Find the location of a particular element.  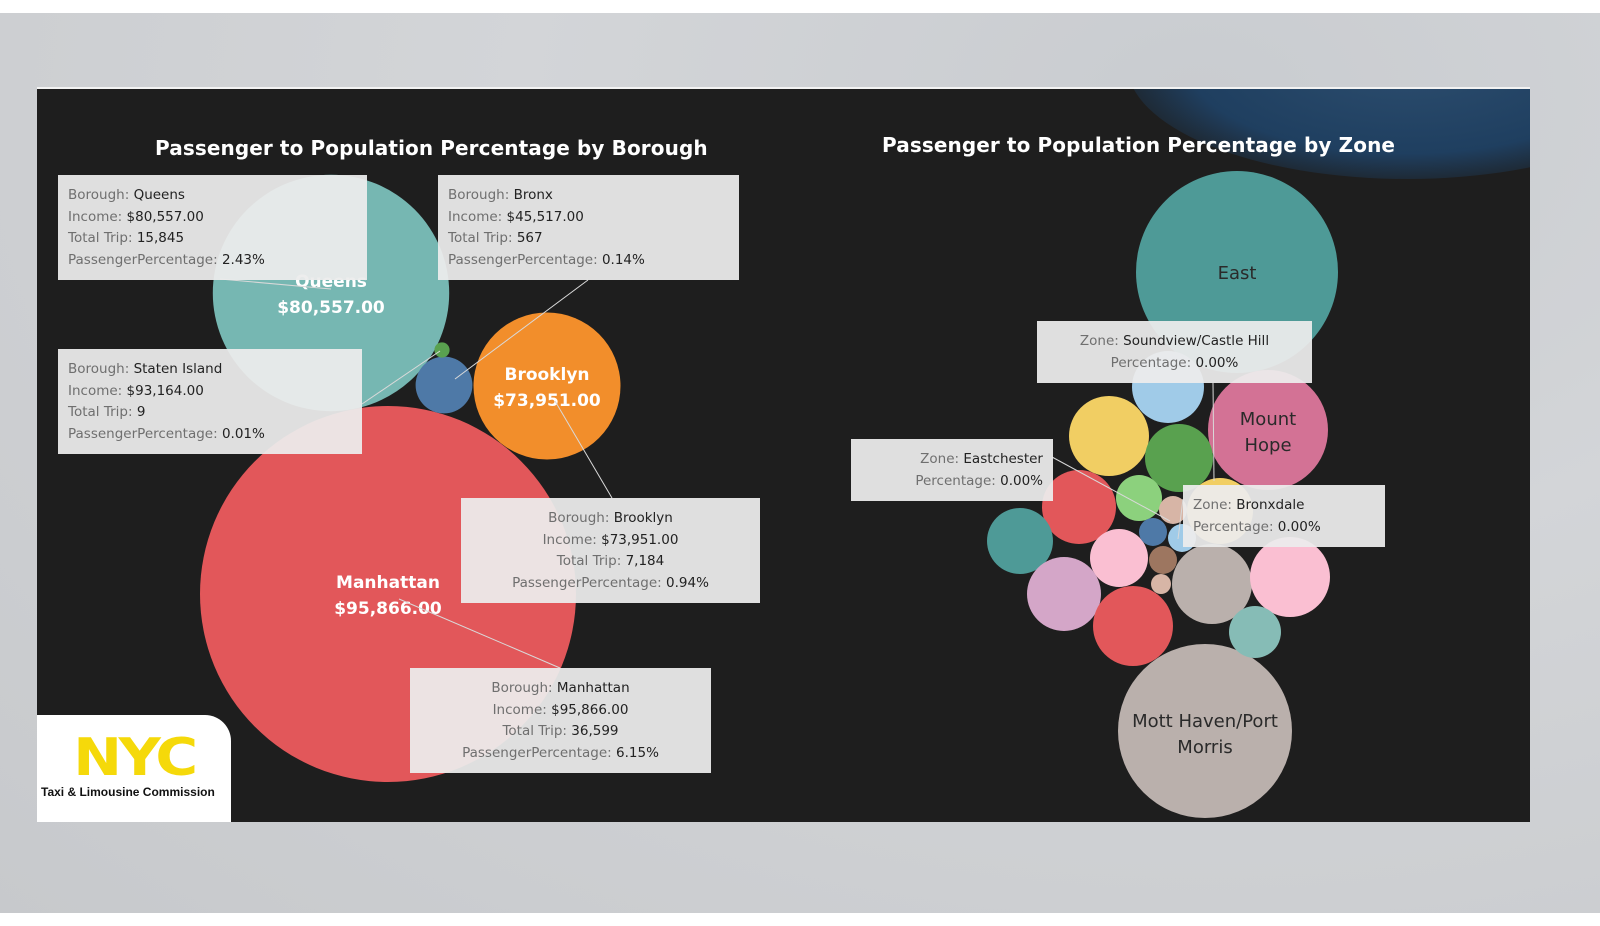

tooltip-passenger-percentage: 0.94% is located at coordinates (687, 582).